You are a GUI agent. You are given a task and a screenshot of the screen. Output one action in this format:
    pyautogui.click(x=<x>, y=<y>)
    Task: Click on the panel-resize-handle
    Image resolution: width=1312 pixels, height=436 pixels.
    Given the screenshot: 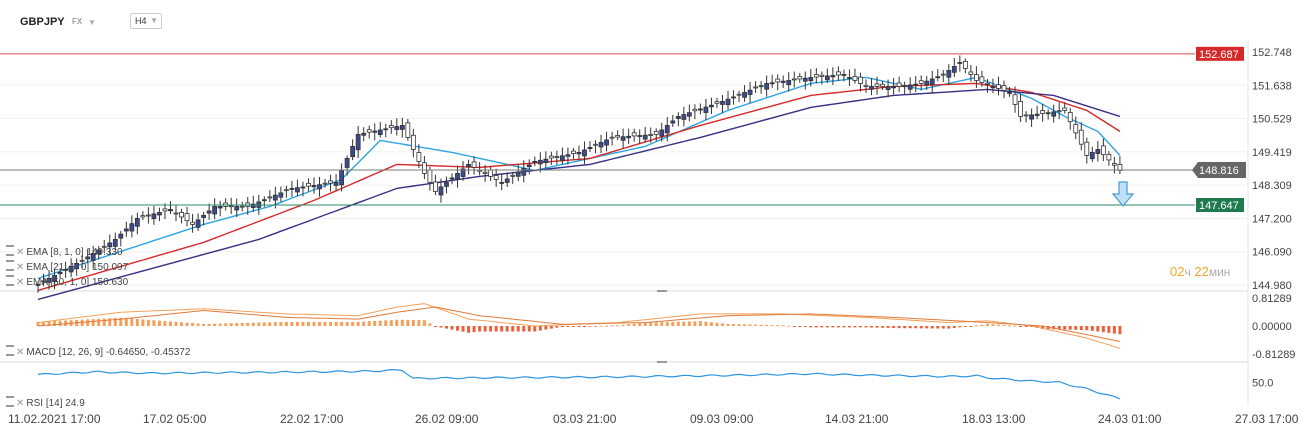 What is the action you would take?
    pyautogui.click(x=662, y=291)
    